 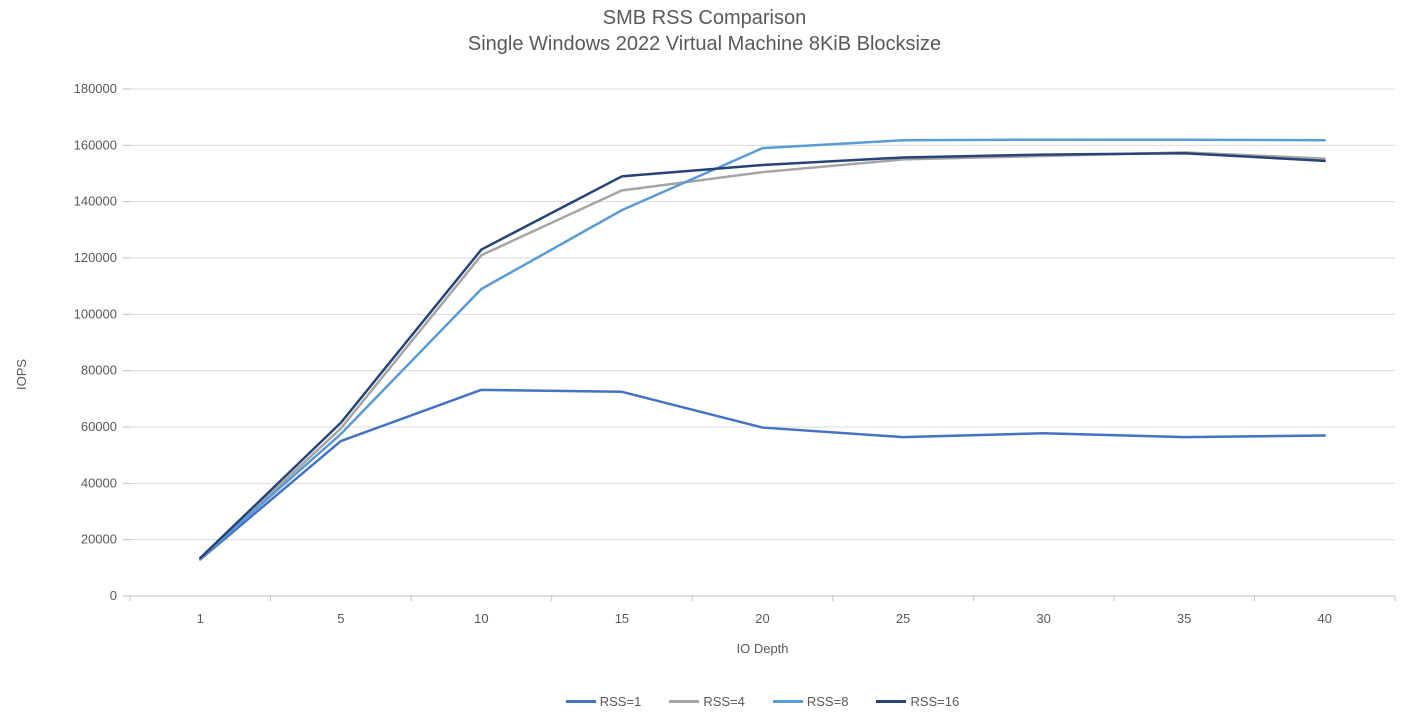 What do you see at coordinates (95, 257) in the screenshot?
I see `y-tick-label: 120000` at bounding box center [95, 257].